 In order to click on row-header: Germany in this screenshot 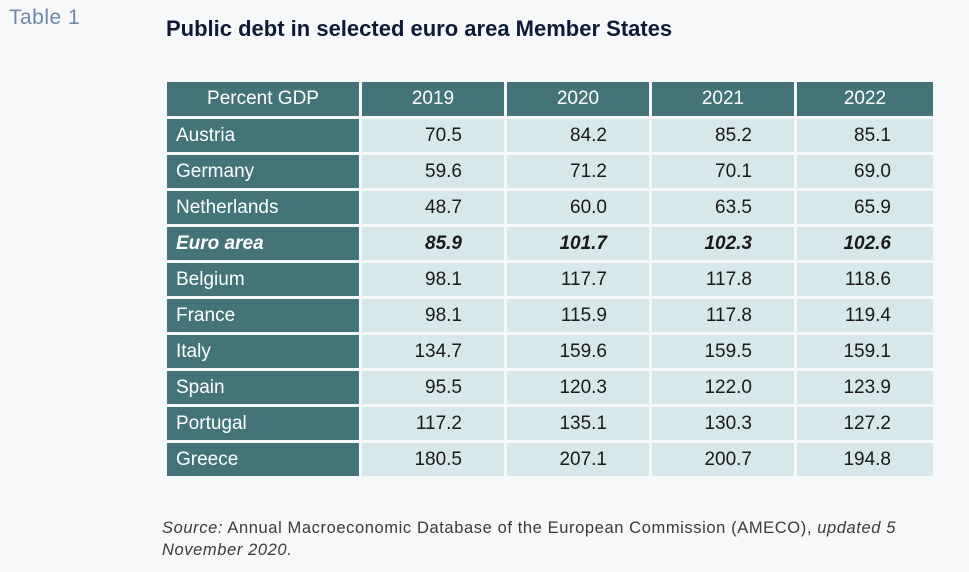, I will do `click(263, 171)`.